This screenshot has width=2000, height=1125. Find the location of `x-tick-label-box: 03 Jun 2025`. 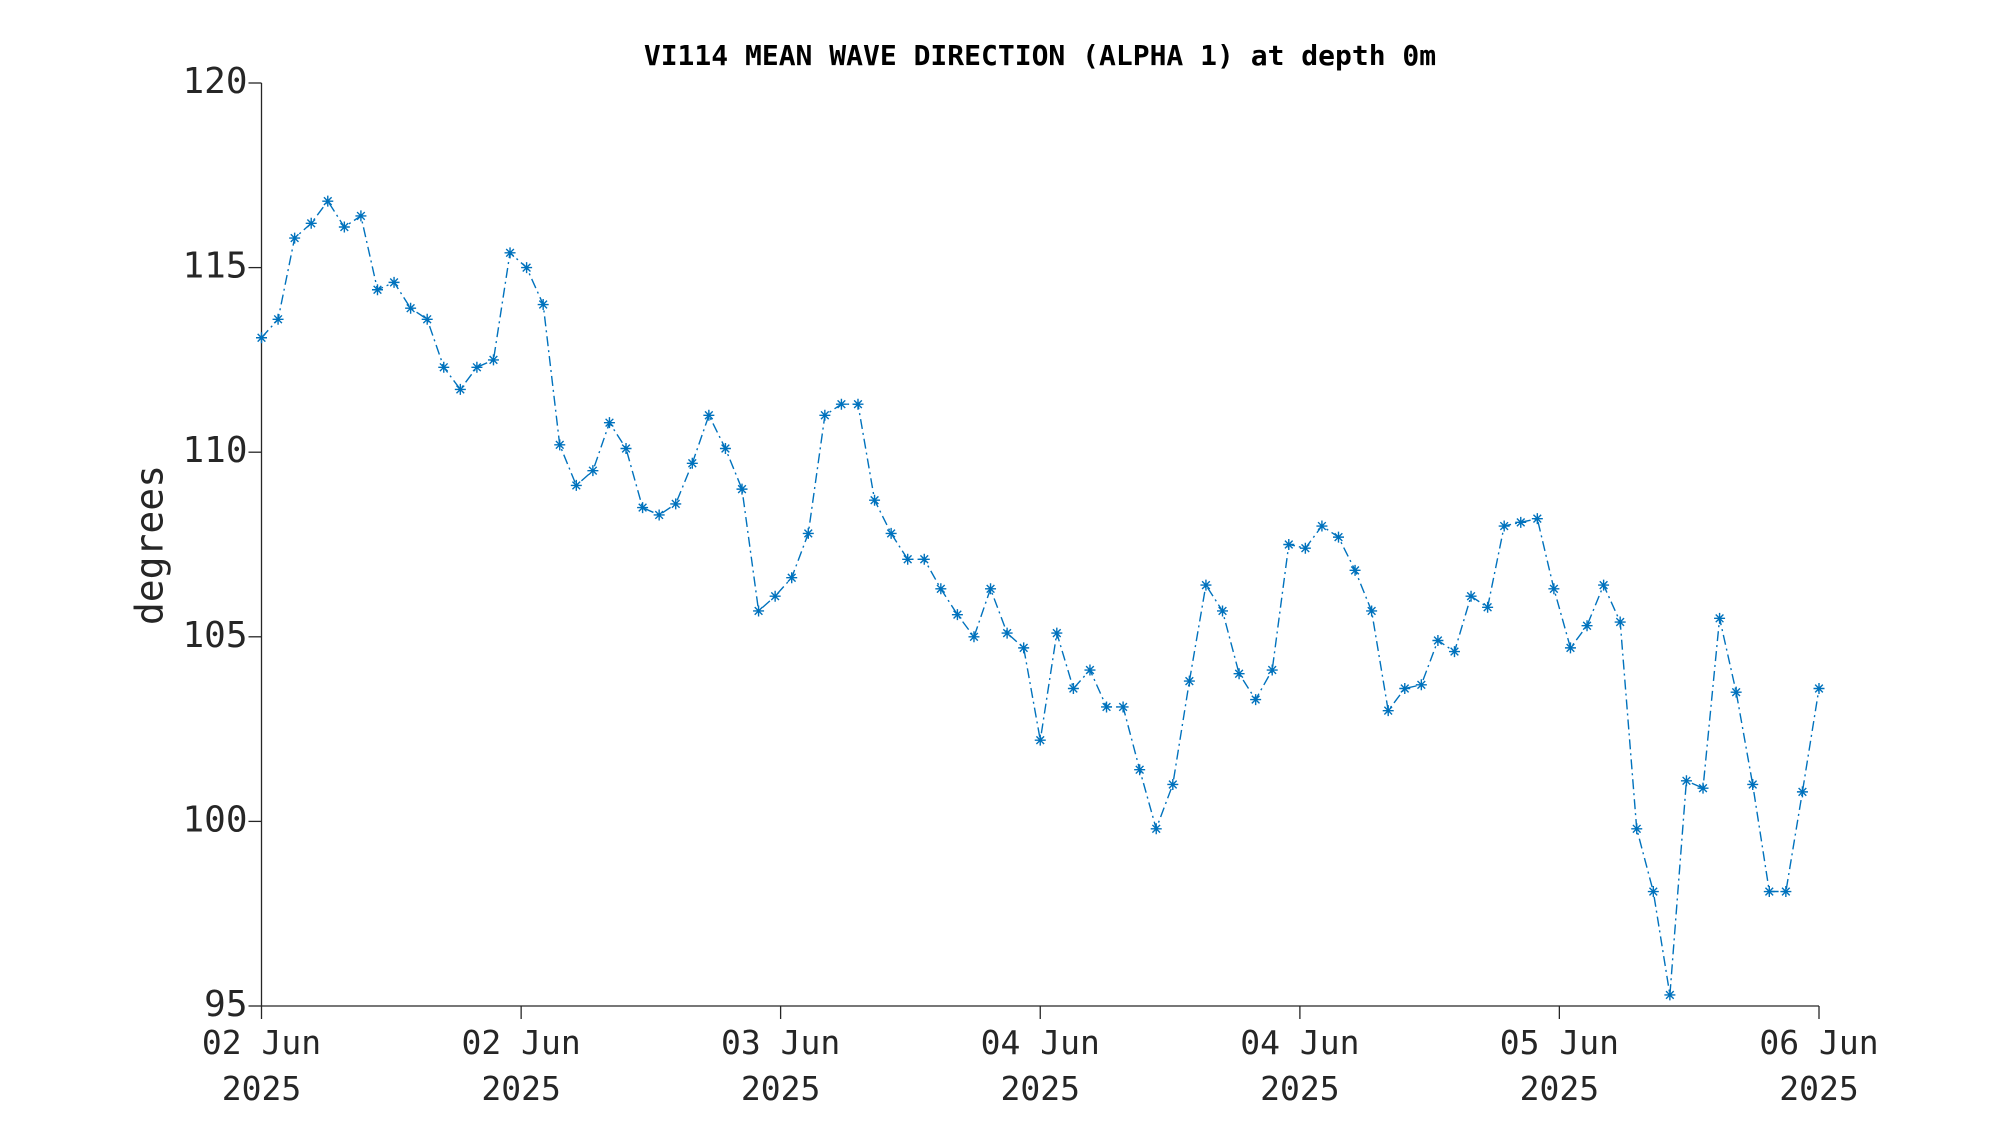

x-tick-label-box: 03 Jun 2025 is located at coordinates (781, 1065).